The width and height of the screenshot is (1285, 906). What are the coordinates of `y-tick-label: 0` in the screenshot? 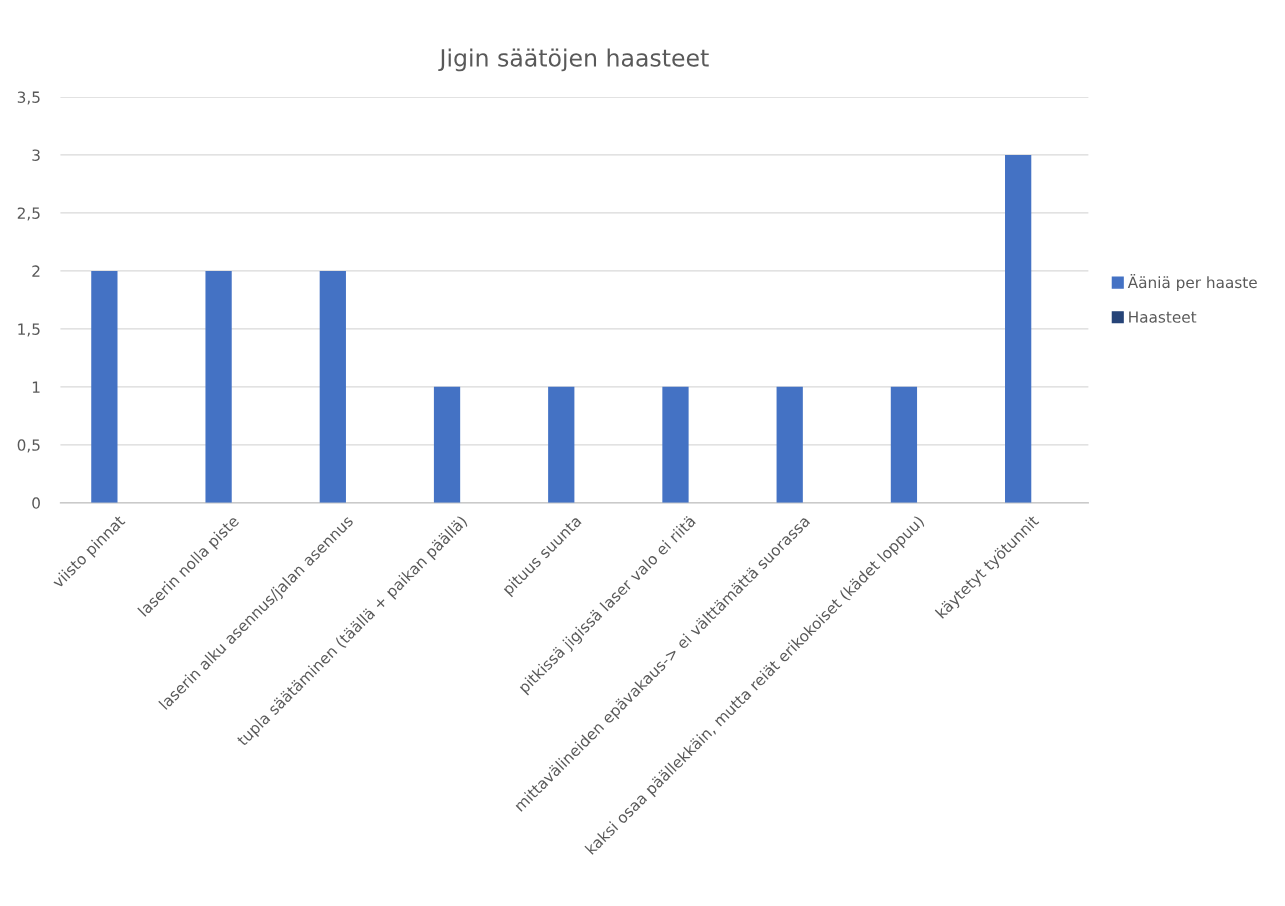 It's located at (36, 503).